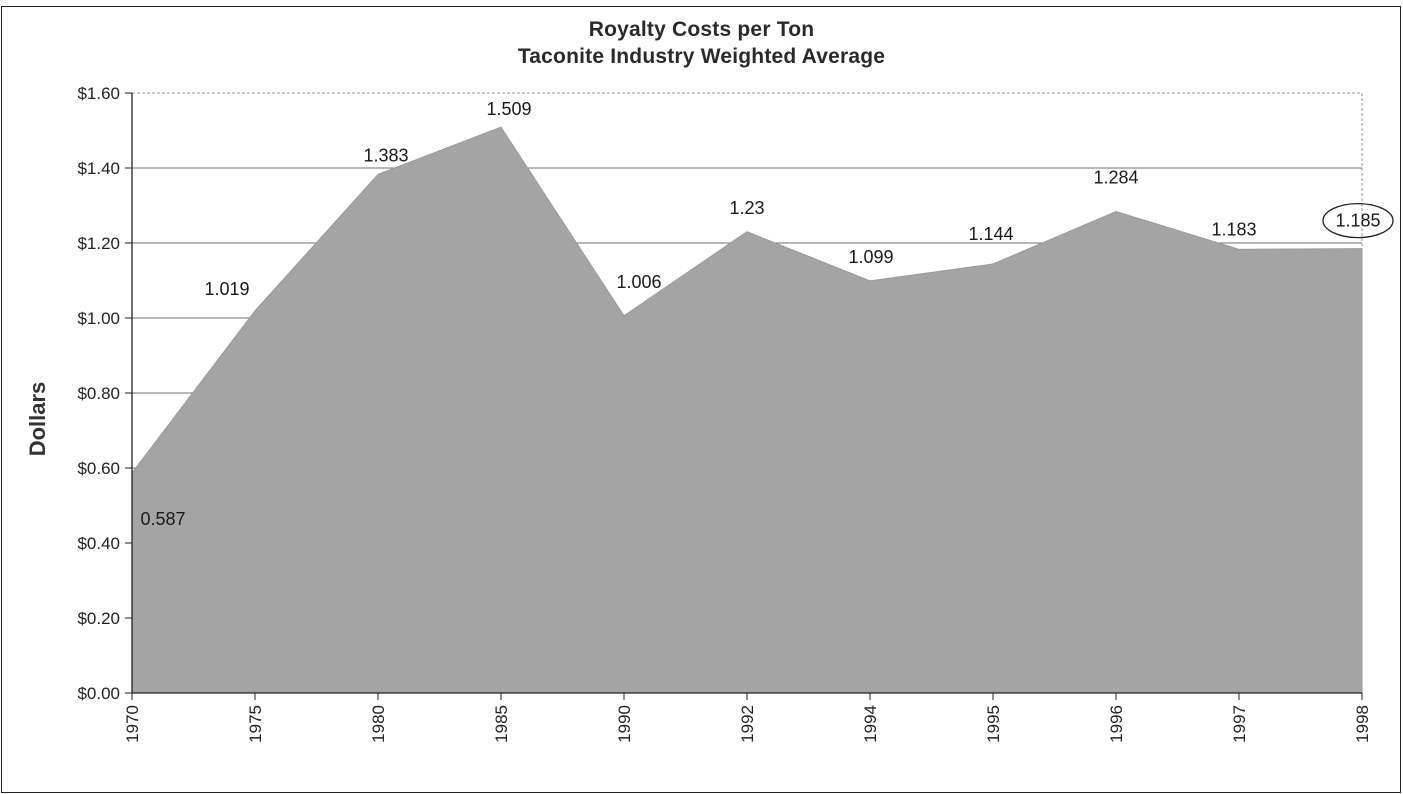  I want to click on y-tick-label: $1.00, so click(98, 318).